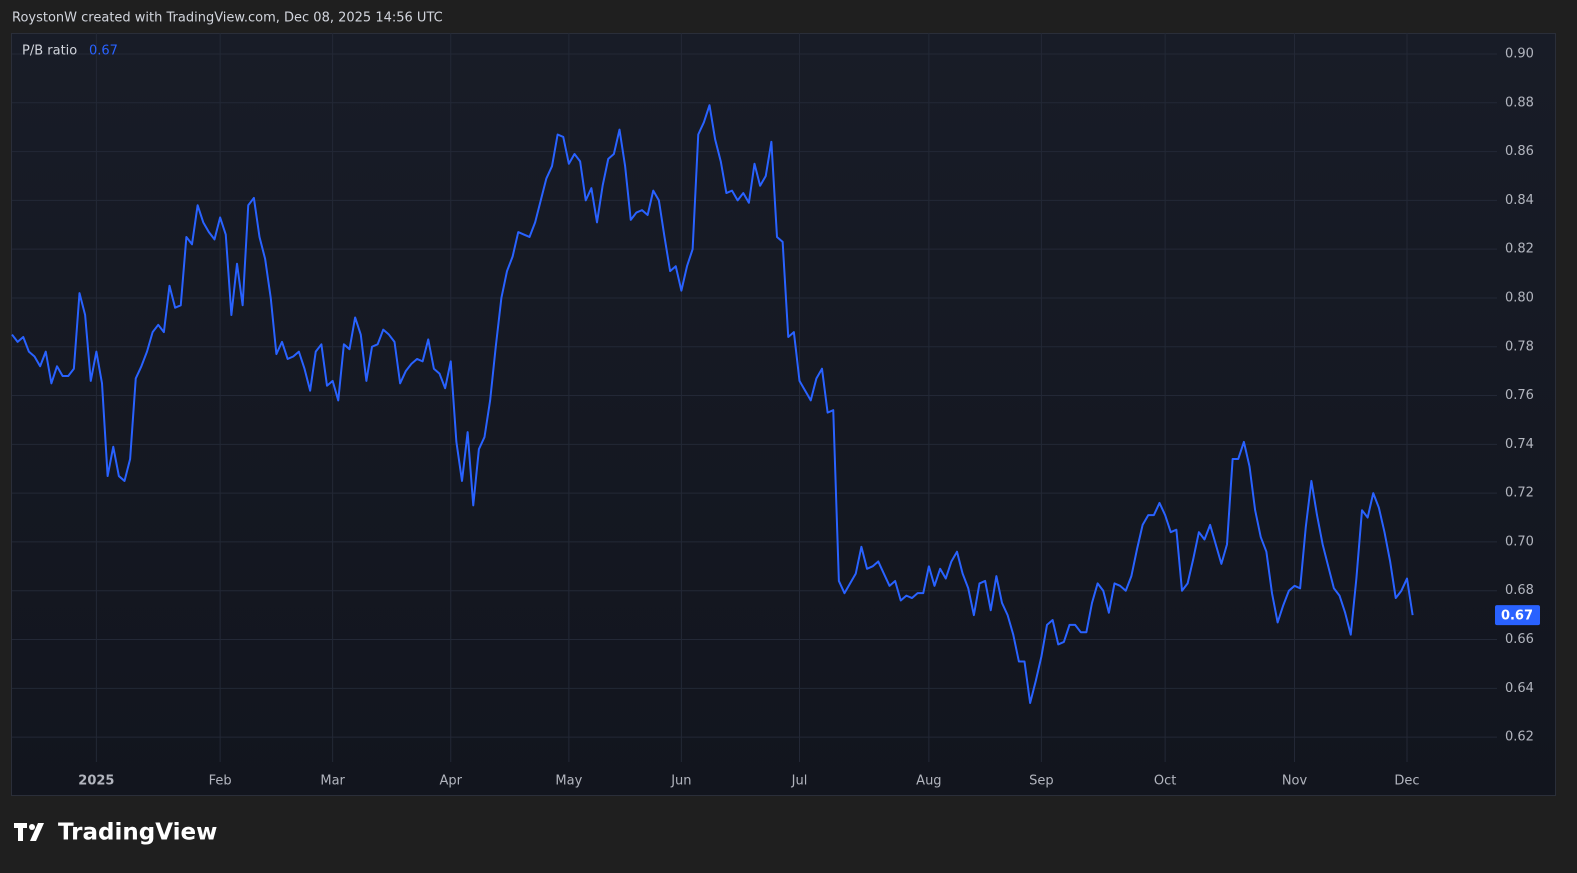 This screenshot has width=1577, height=873. What do you see at coordinates (1519, 249) in the screenshot?
I see `y-tick-label: 0.82` at bounding box center [1519, 249].